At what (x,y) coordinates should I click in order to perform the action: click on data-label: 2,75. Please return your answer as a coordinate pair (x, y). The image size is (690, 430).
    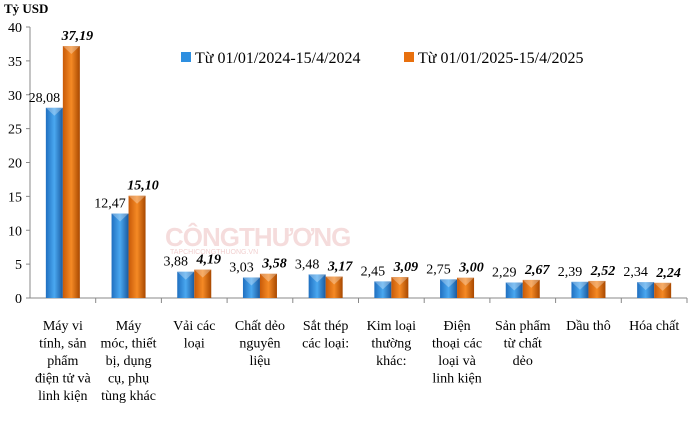
    Looking at the image, I should click on (438, 269).